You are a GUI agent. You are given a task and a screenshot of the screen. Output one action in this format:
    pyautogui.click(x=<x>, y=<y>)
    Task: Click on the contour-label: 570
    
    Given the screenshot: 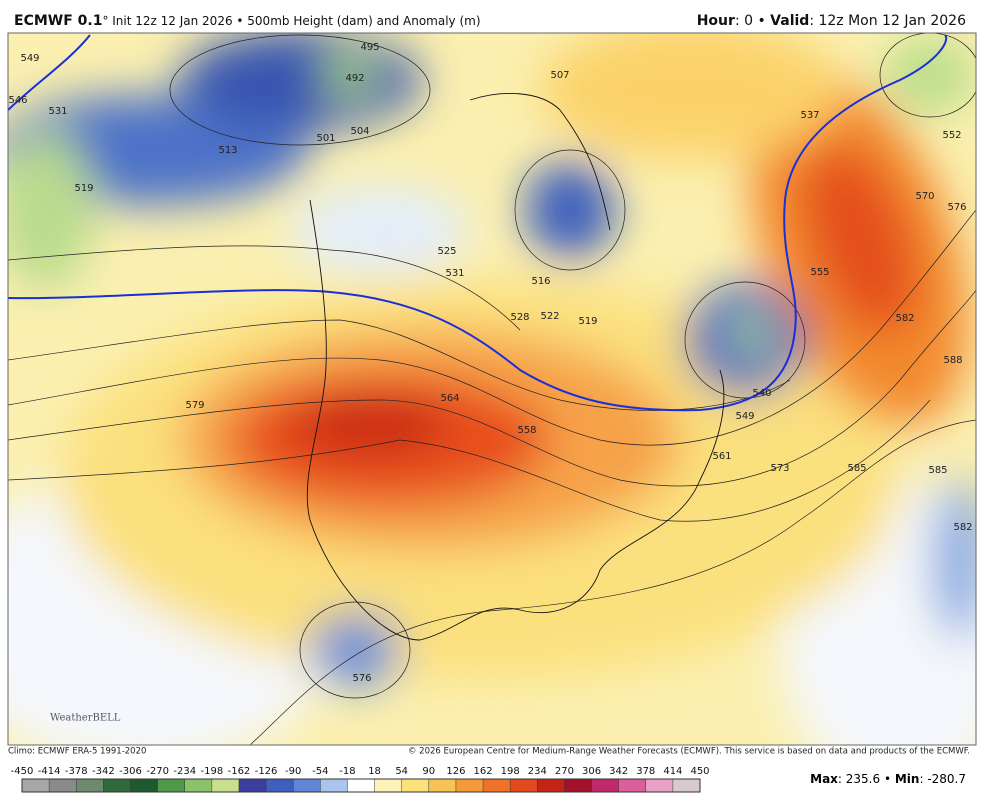 What is the action you would take?
    pyautogui.click(x=924, y=196)
    